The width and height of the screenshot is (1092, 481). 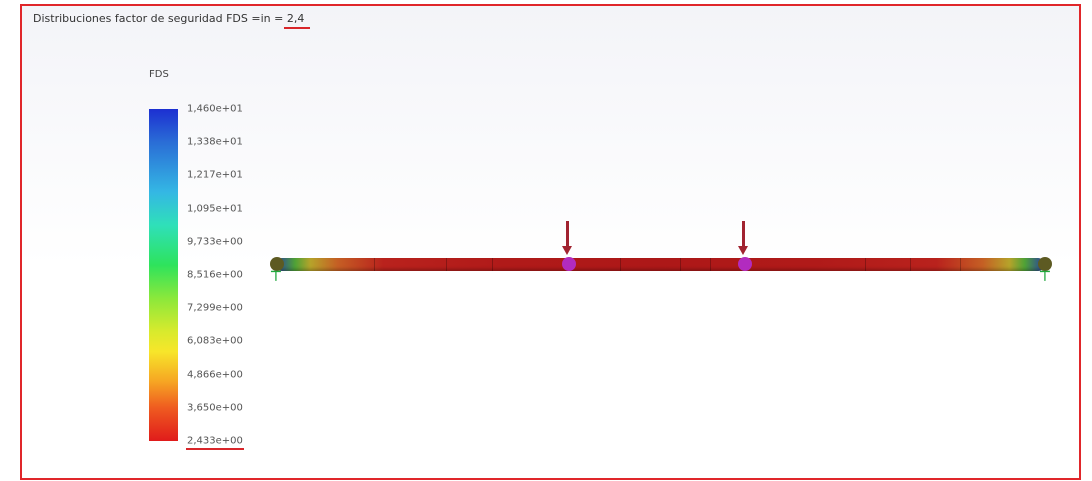 What do you see at coordinates (295, 18) in the screenshot?
I see `plot-title-value: 2,4` at bounding box center [295, 18].